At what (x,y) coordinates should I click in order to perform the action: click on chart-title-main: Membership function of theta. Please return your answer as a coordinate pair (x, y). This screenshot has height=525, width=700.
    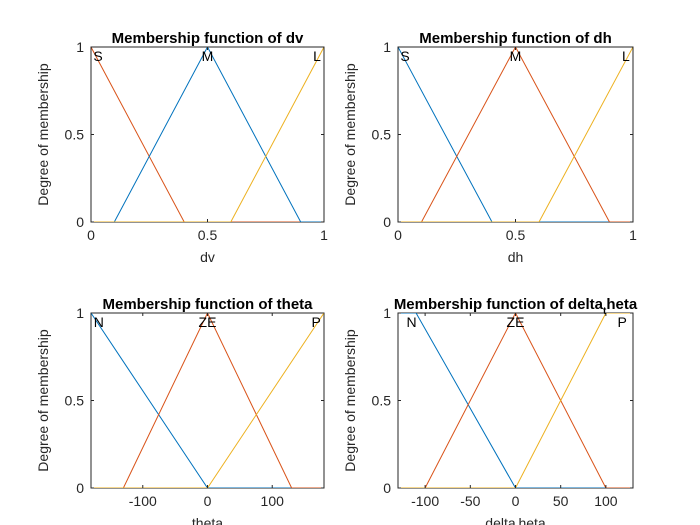
    Looking at the image, I should click on (208, 304).